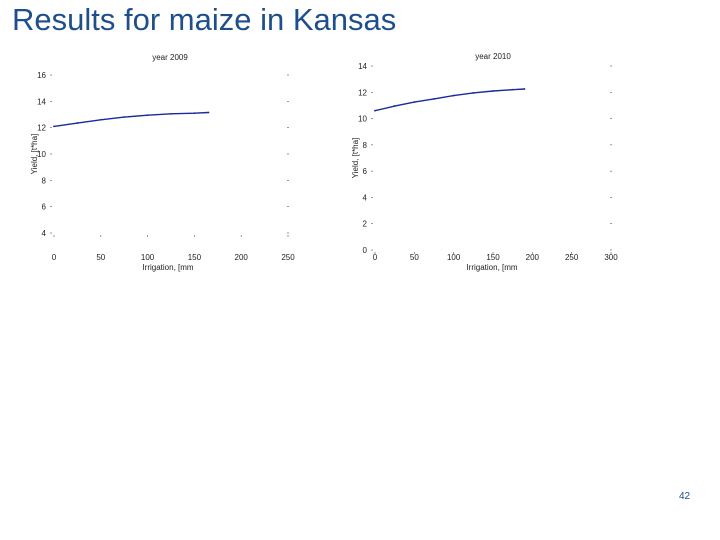  Describe the element at coordinates (685, 496) in the screenshot. I see `page-number: 42` at that location.